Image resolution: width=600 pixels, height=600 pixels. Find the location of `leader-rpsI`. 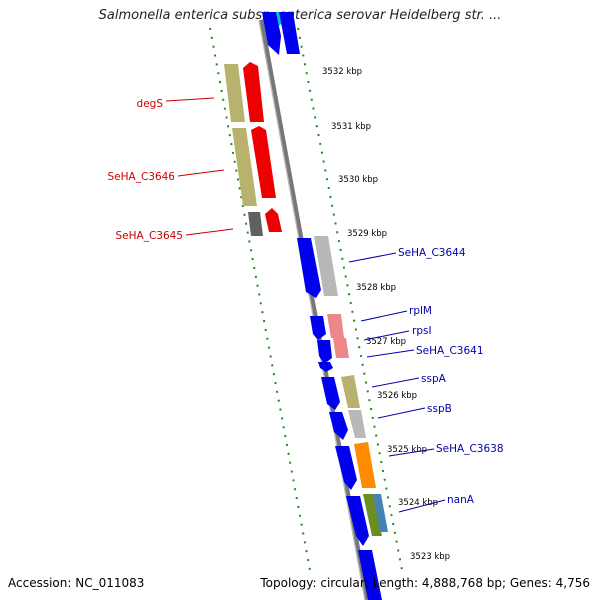

leader-rpsI is located at coordinates (386, 335).